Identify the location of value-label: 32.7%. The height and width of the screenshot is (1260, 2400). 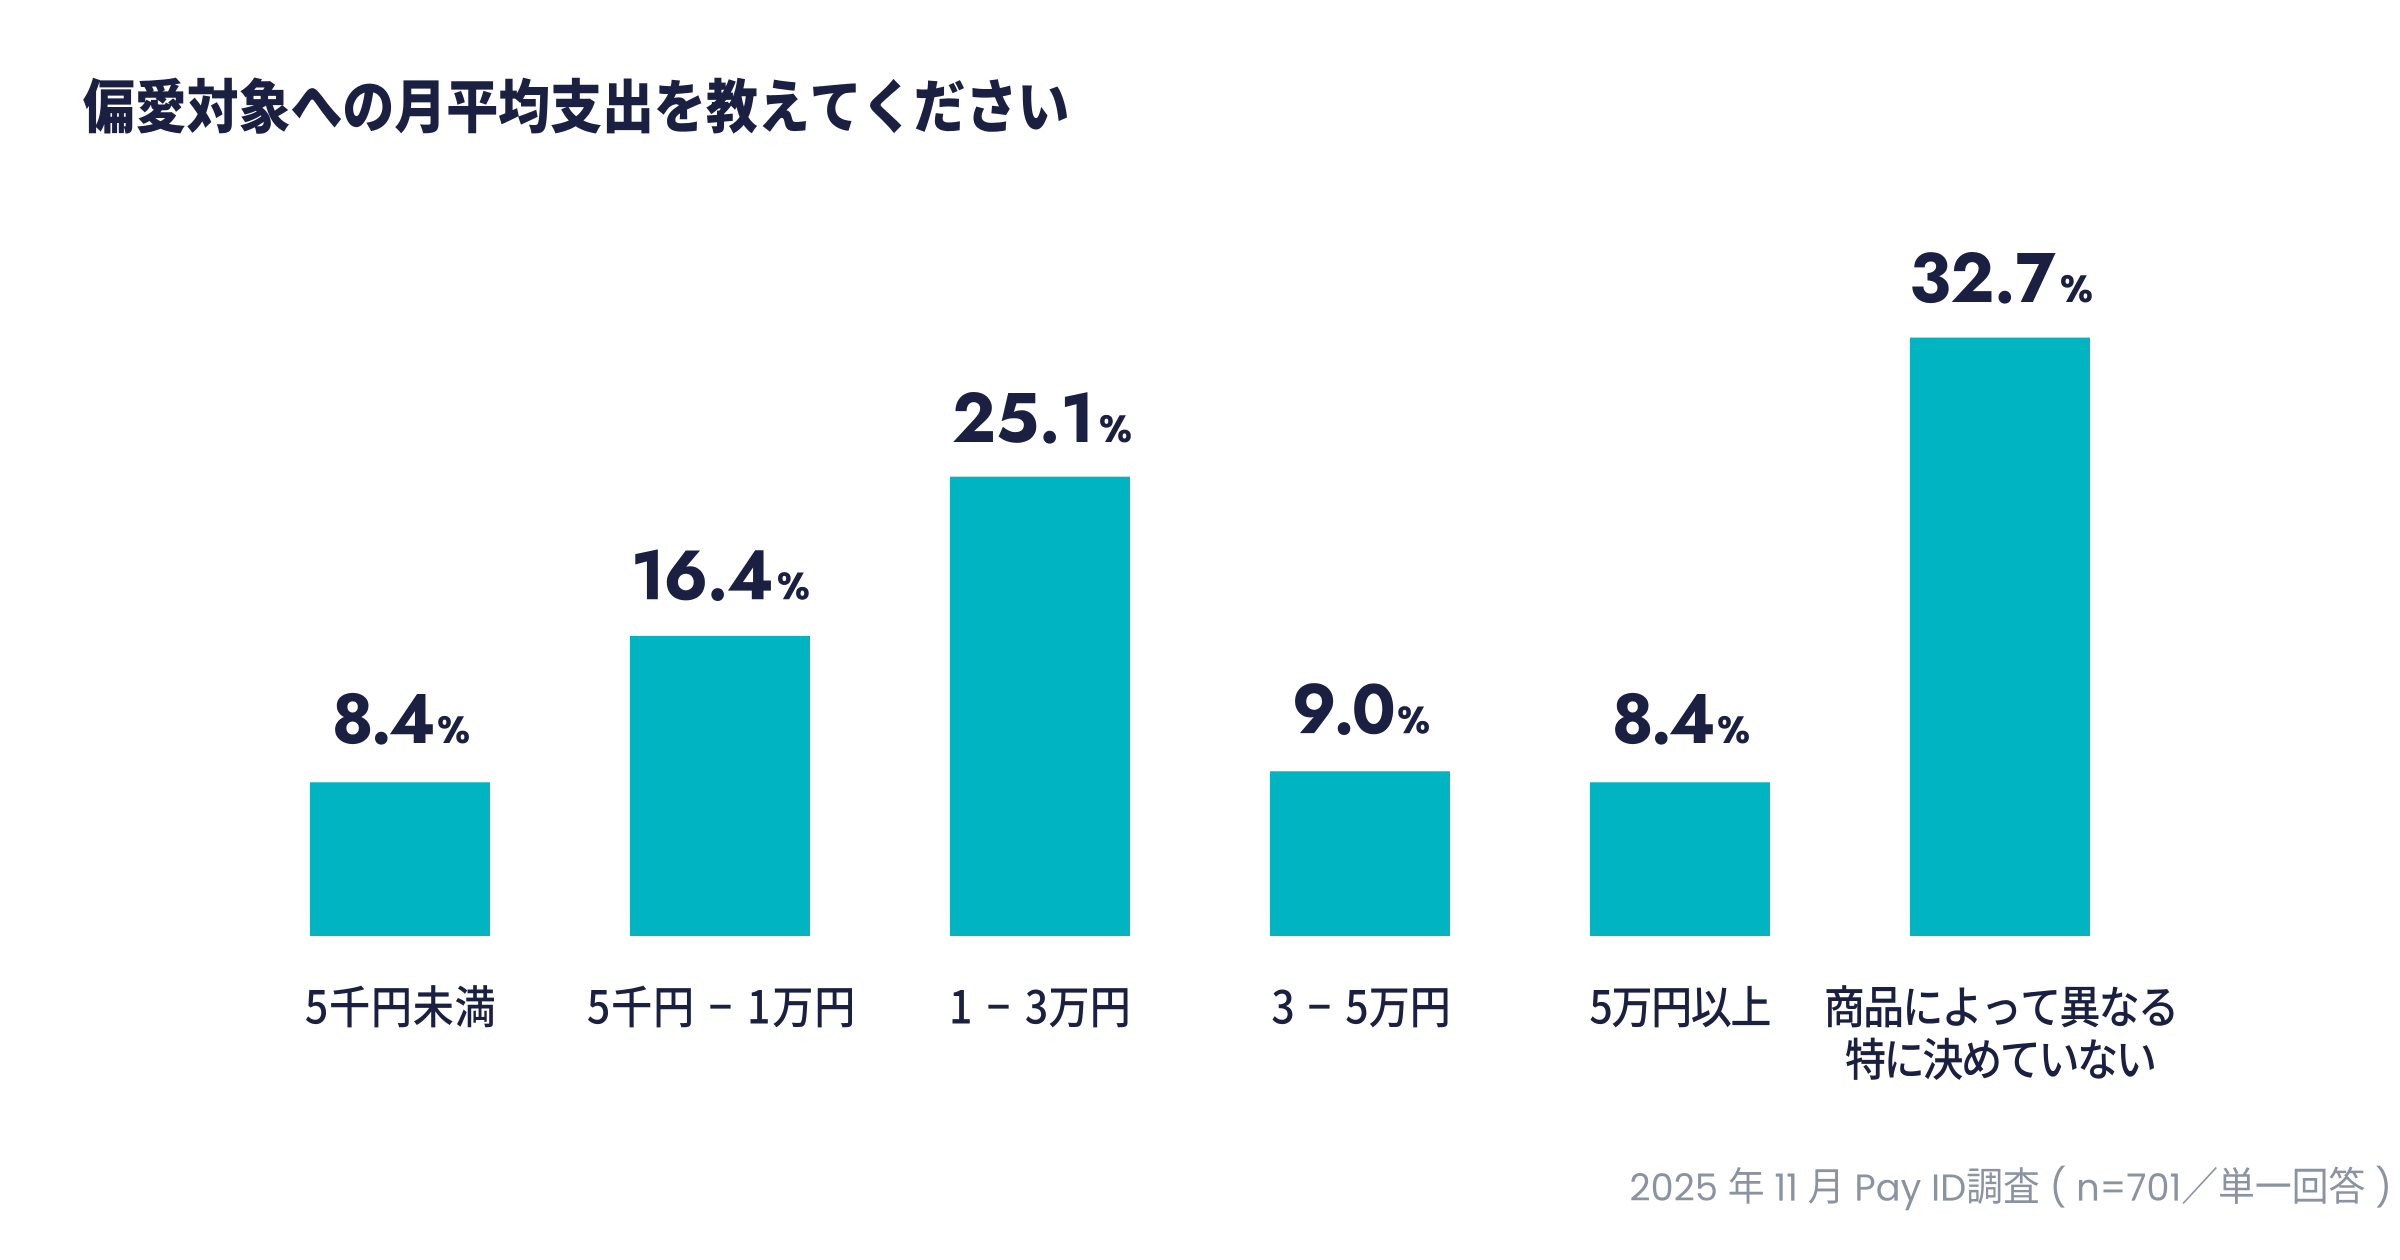
(2005, 278).